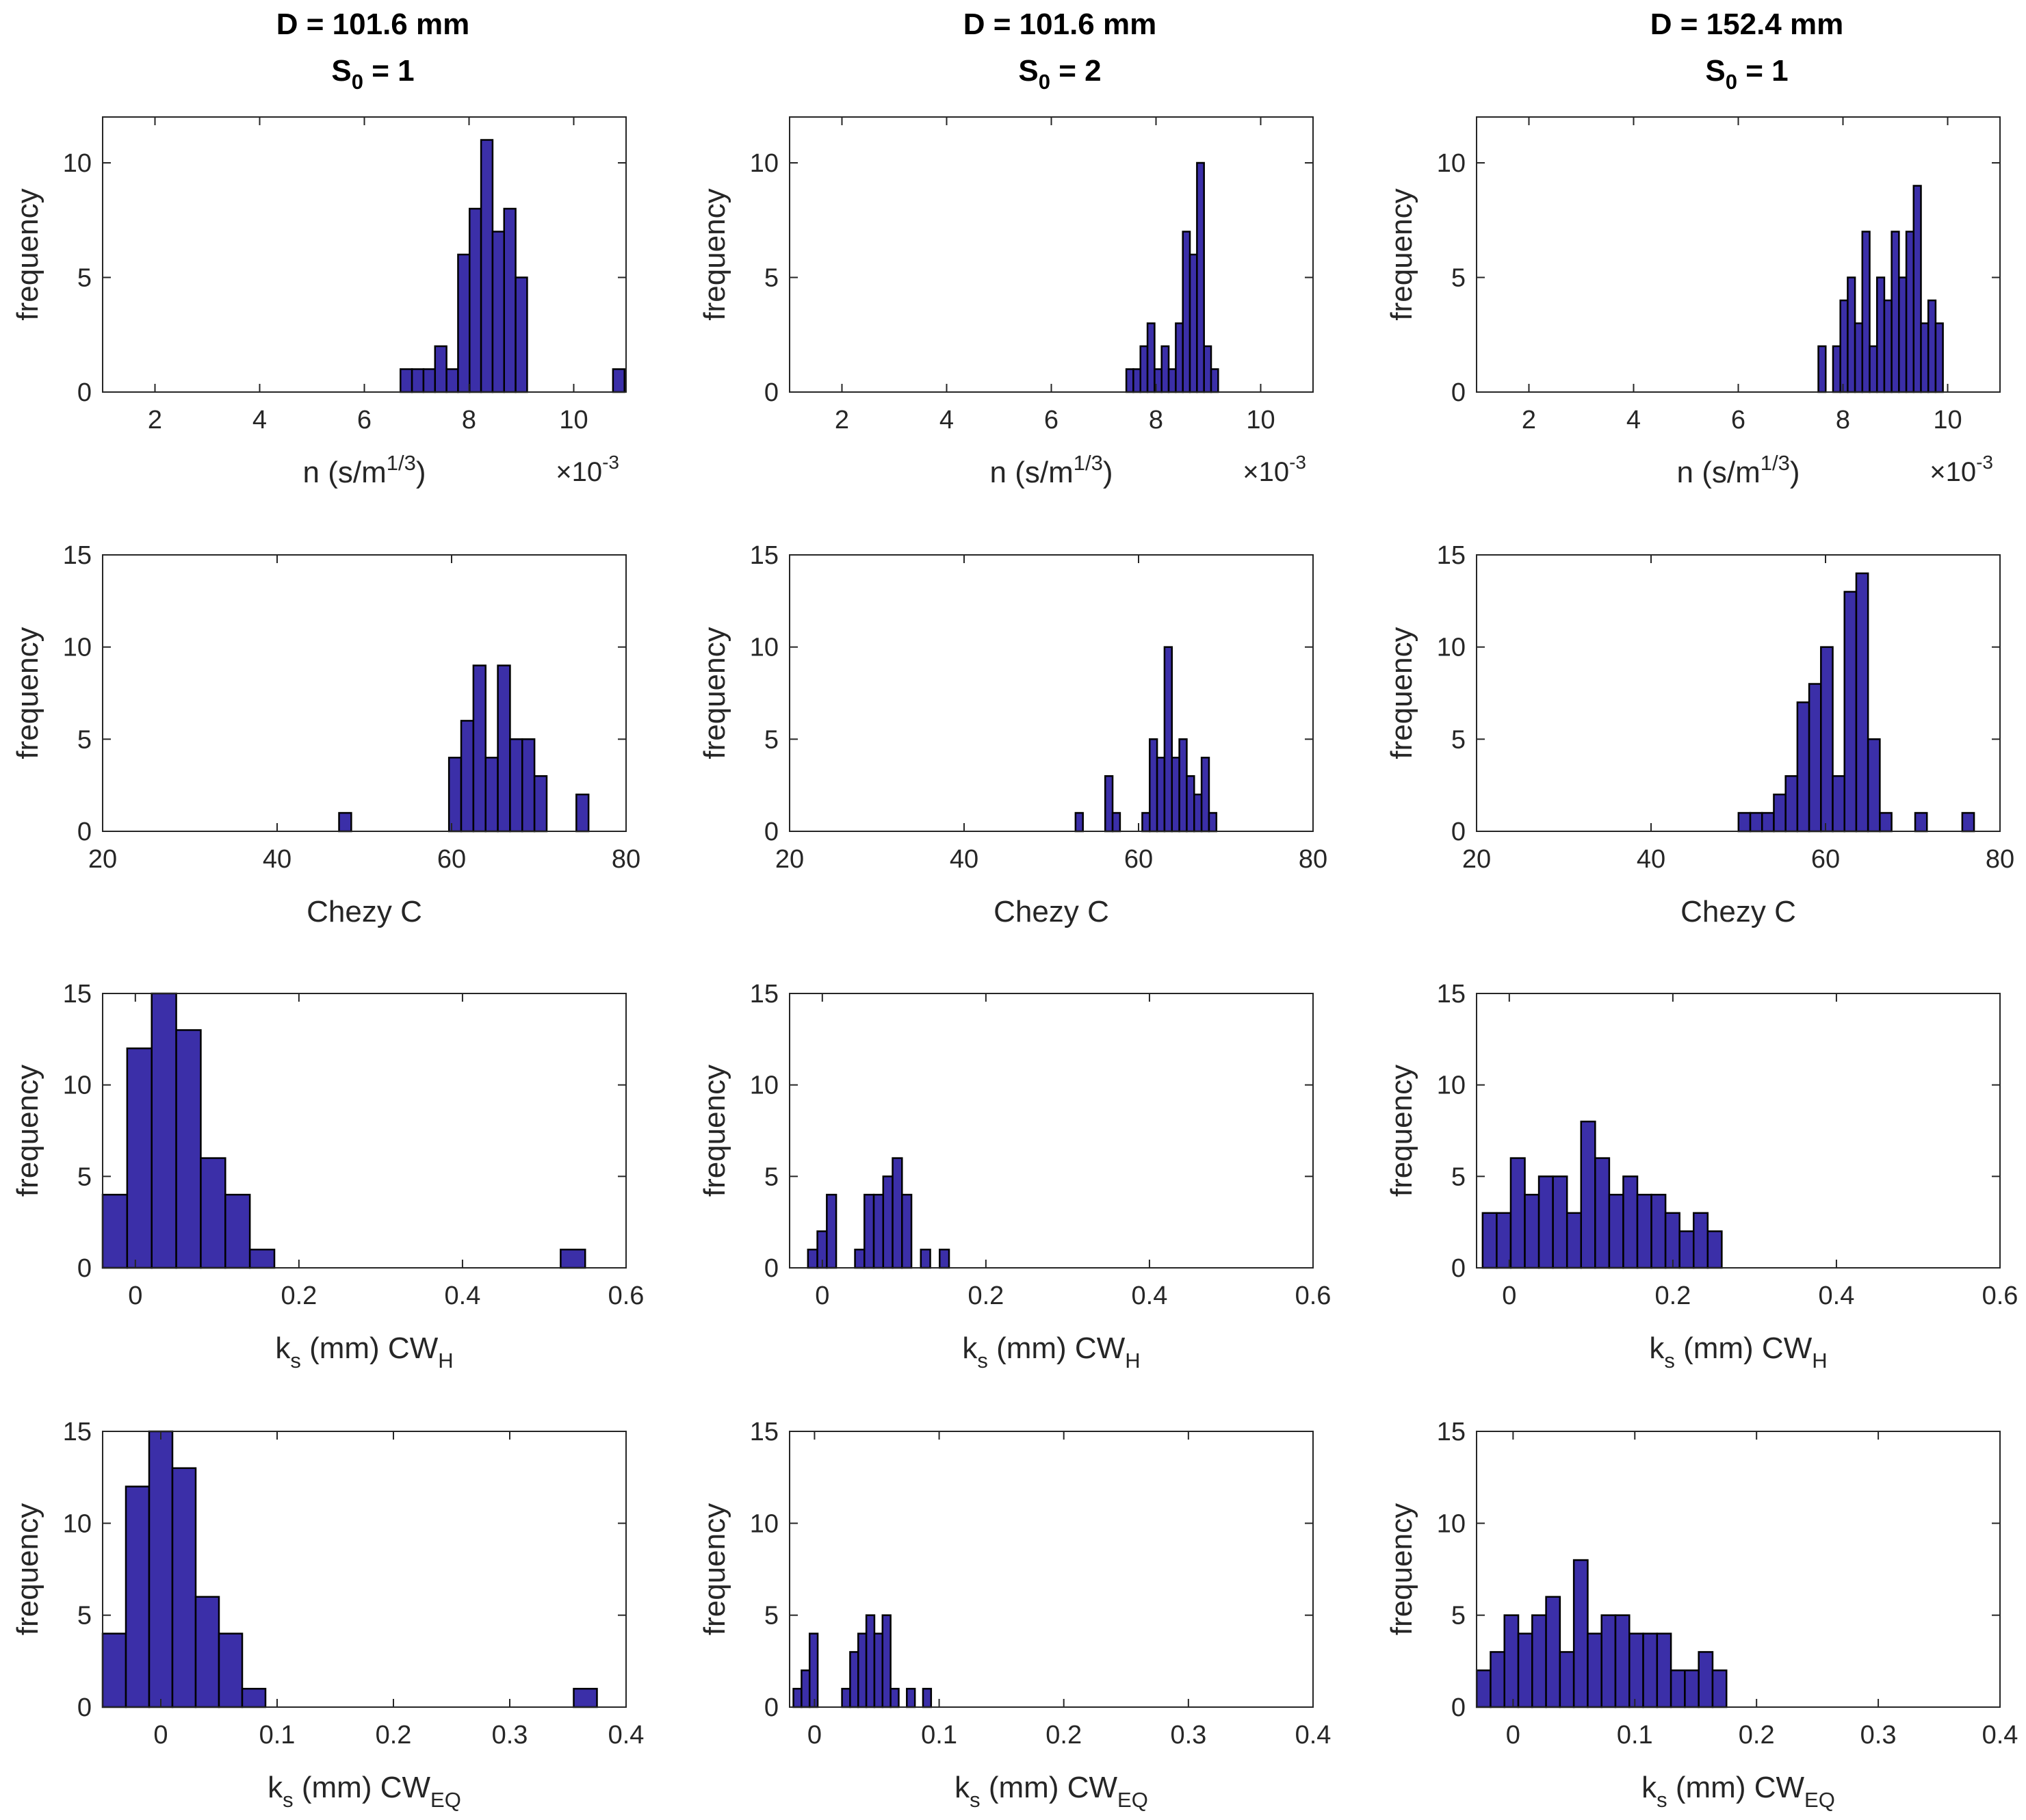 The width and height of the screenshot is (2026, 1820). I want to click on x-tick-label: 8, so click(1156, 420).